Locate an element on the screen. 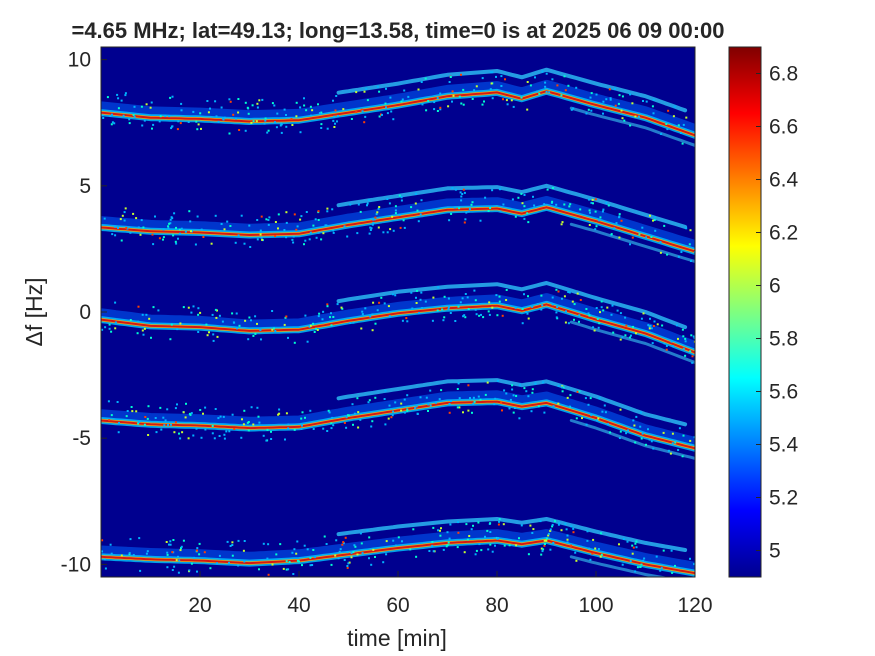  x-axis-label: time [min] is located at coordinates (397, 638).